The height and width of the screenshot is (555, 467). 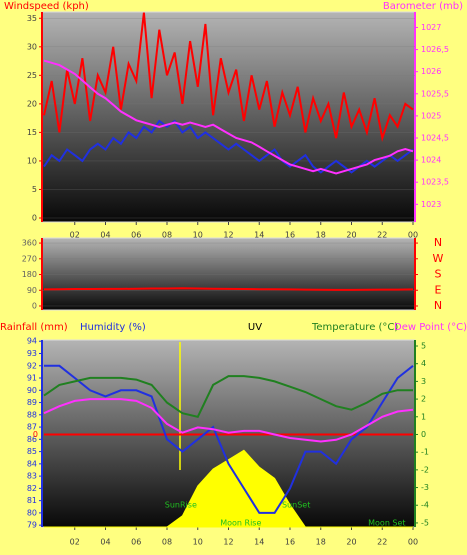 I want to click on y-tick-label: 79, so click(x=32, y=525).